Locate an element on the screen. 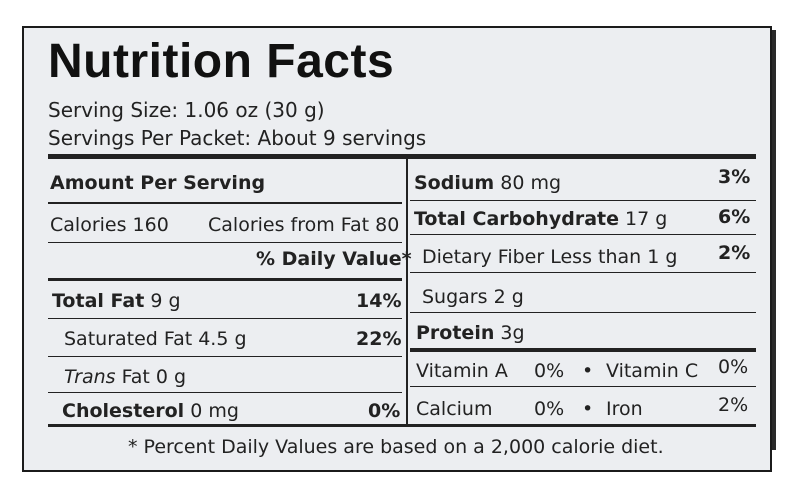 This screenshot has width=796, height=498. nutrient-amount: 4.5 g is located at coordinates (222, 339).